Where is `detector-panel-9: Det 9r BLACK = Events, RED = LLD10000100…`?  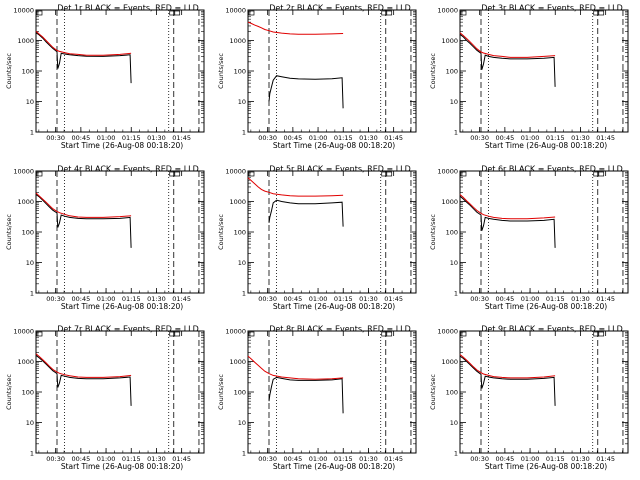
detector-panel-9: Det 9r BLACK = Events, RED = LLD10000100… is located at coordinates (529, 398).